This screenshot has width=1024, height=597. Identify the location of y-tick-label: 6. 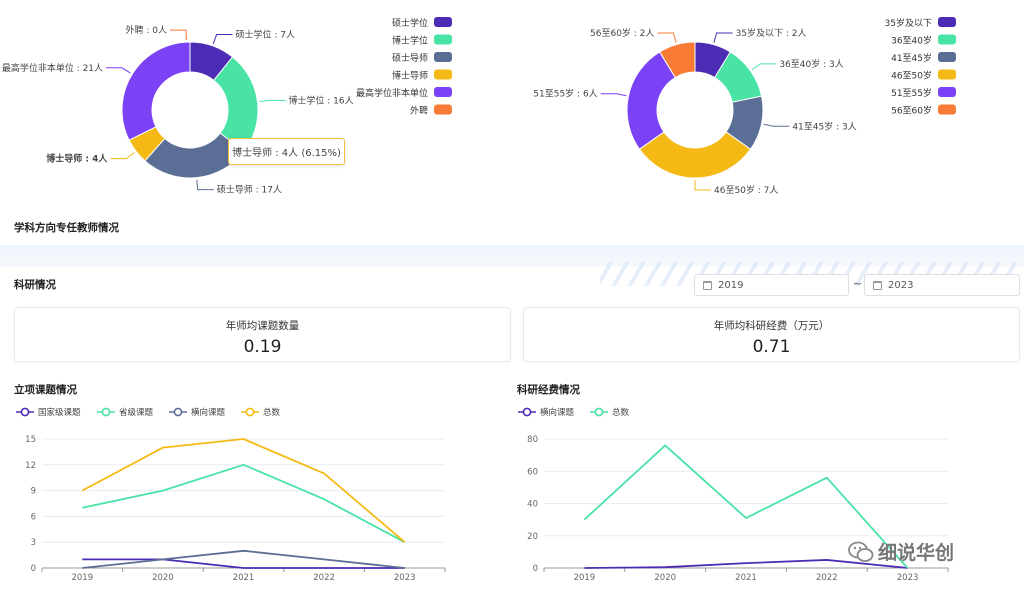
(33, 517).